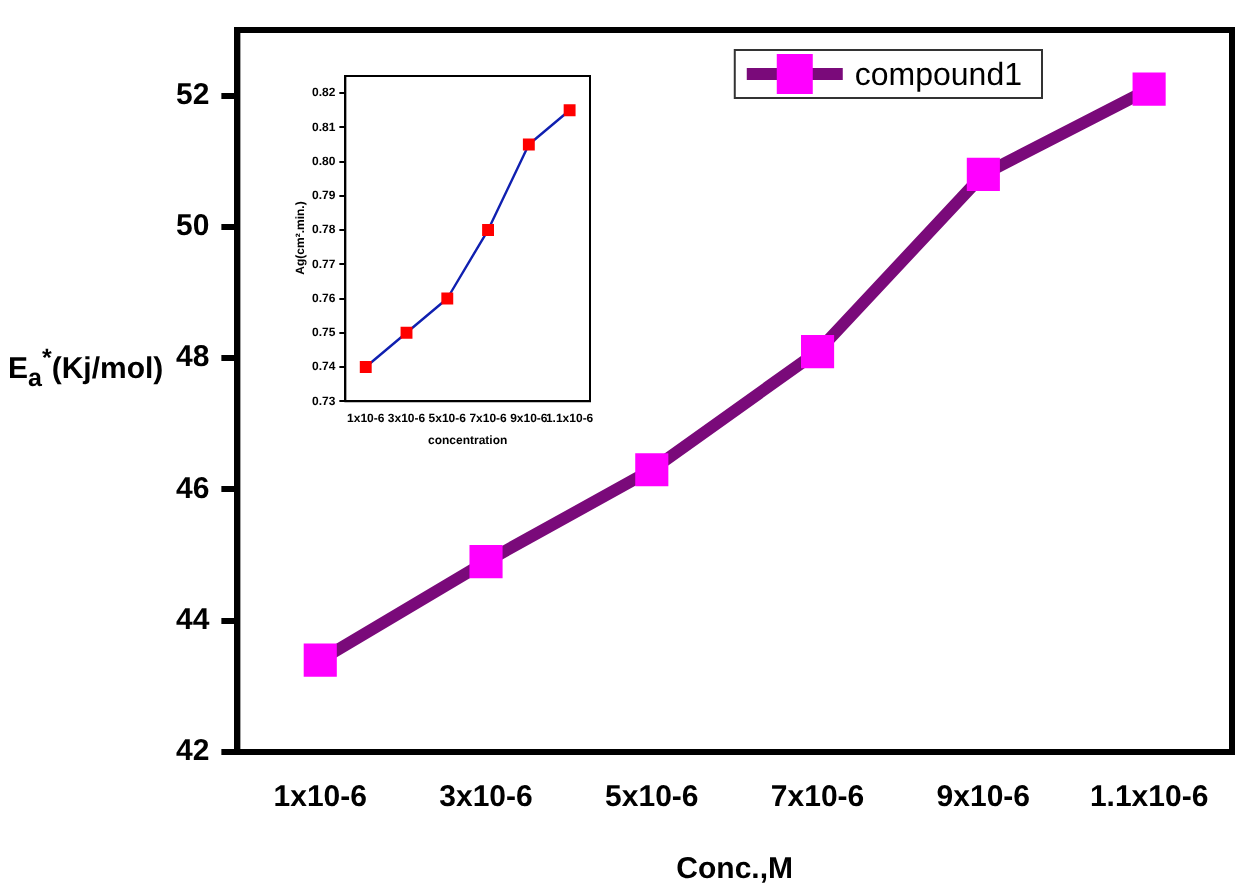 The height and width of the screenshot is (888, 1256). What do you see at coordinates (486, 797) in the screenshot?
I see `x-tick-label: 3x10-6` at bounding box center [486, 797].